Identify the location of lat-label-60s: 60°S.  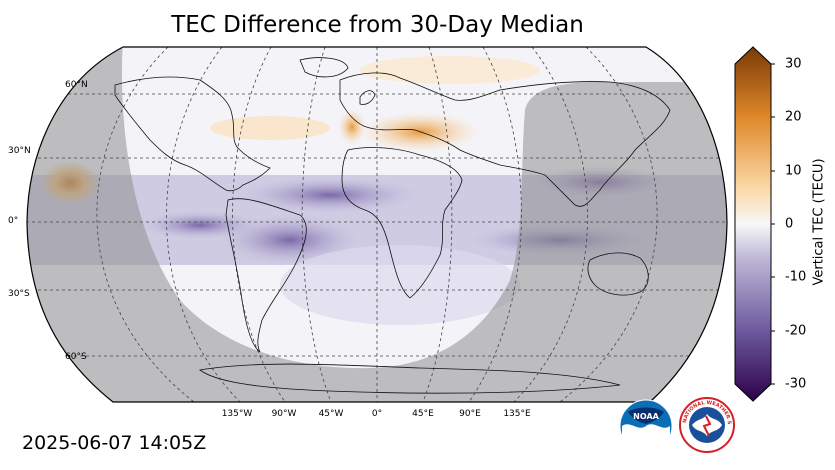
(76, 357).